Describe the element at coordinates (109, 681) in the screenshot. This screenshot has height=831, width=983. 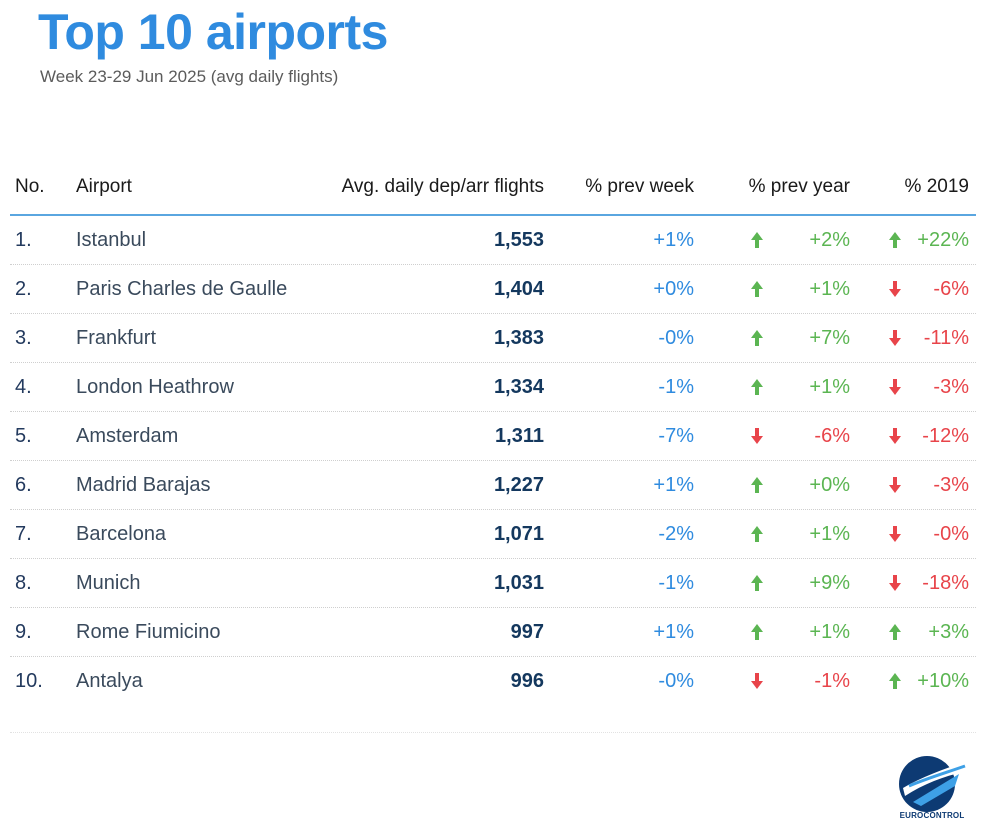
I see `row-airport: Antalya` at that location.